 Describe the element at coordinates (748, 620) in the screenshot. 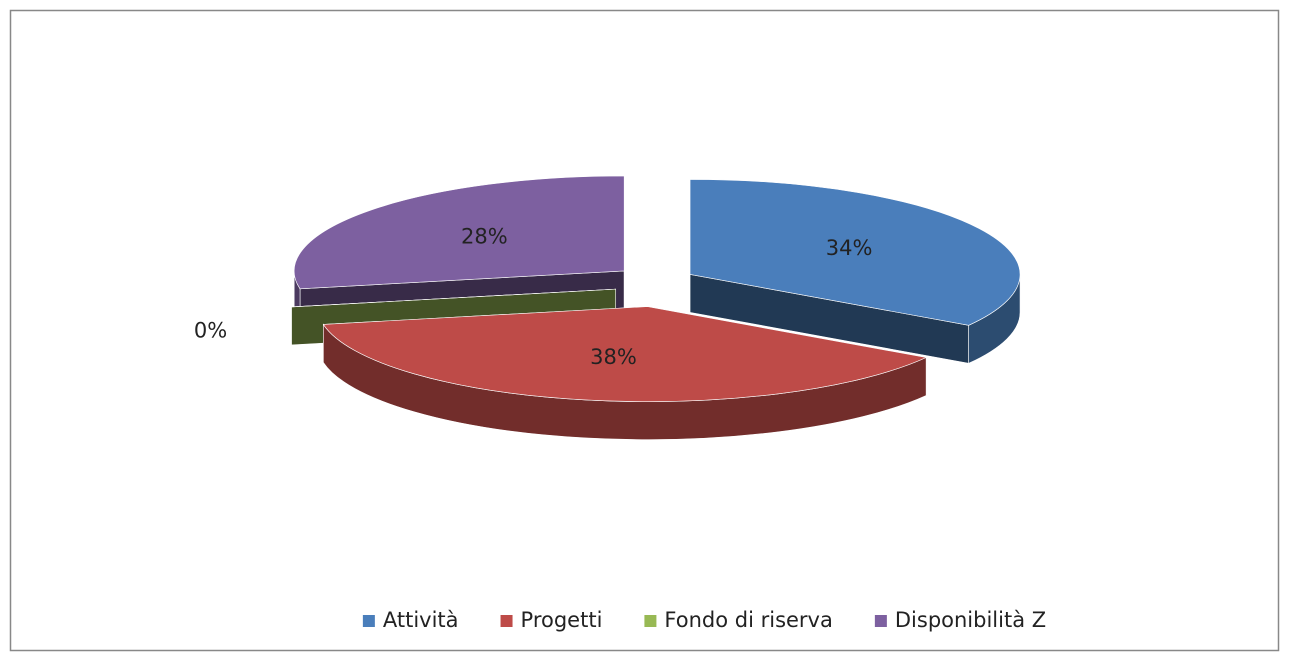

I see `legend-label: Fondo di riserva` at that location.